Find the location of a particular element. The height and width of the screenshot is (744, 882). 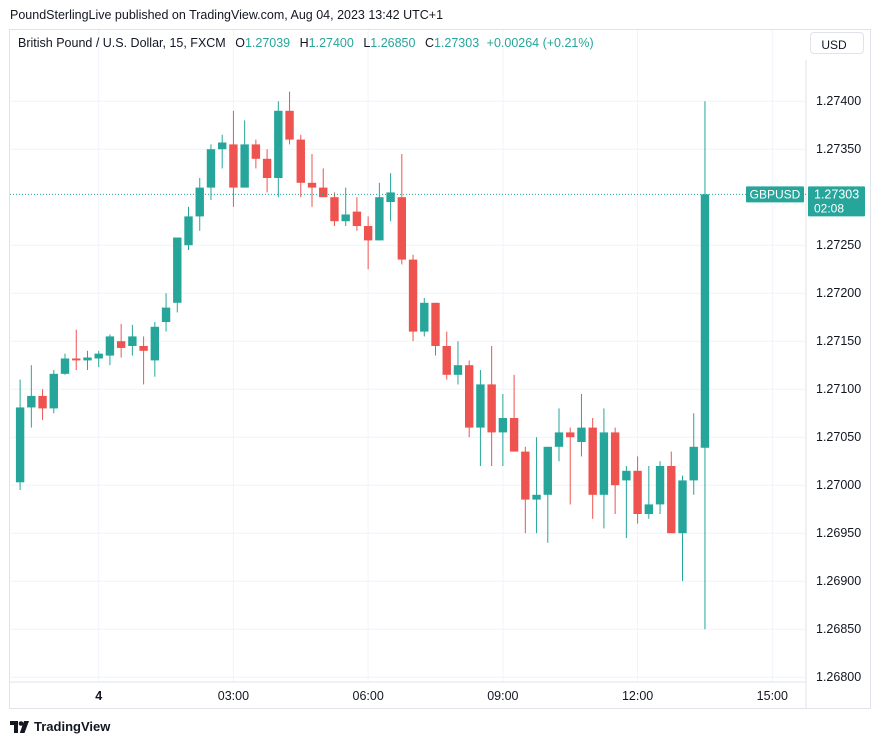

y-tick-label: 1.27000 is located at coordinates (838, 485).